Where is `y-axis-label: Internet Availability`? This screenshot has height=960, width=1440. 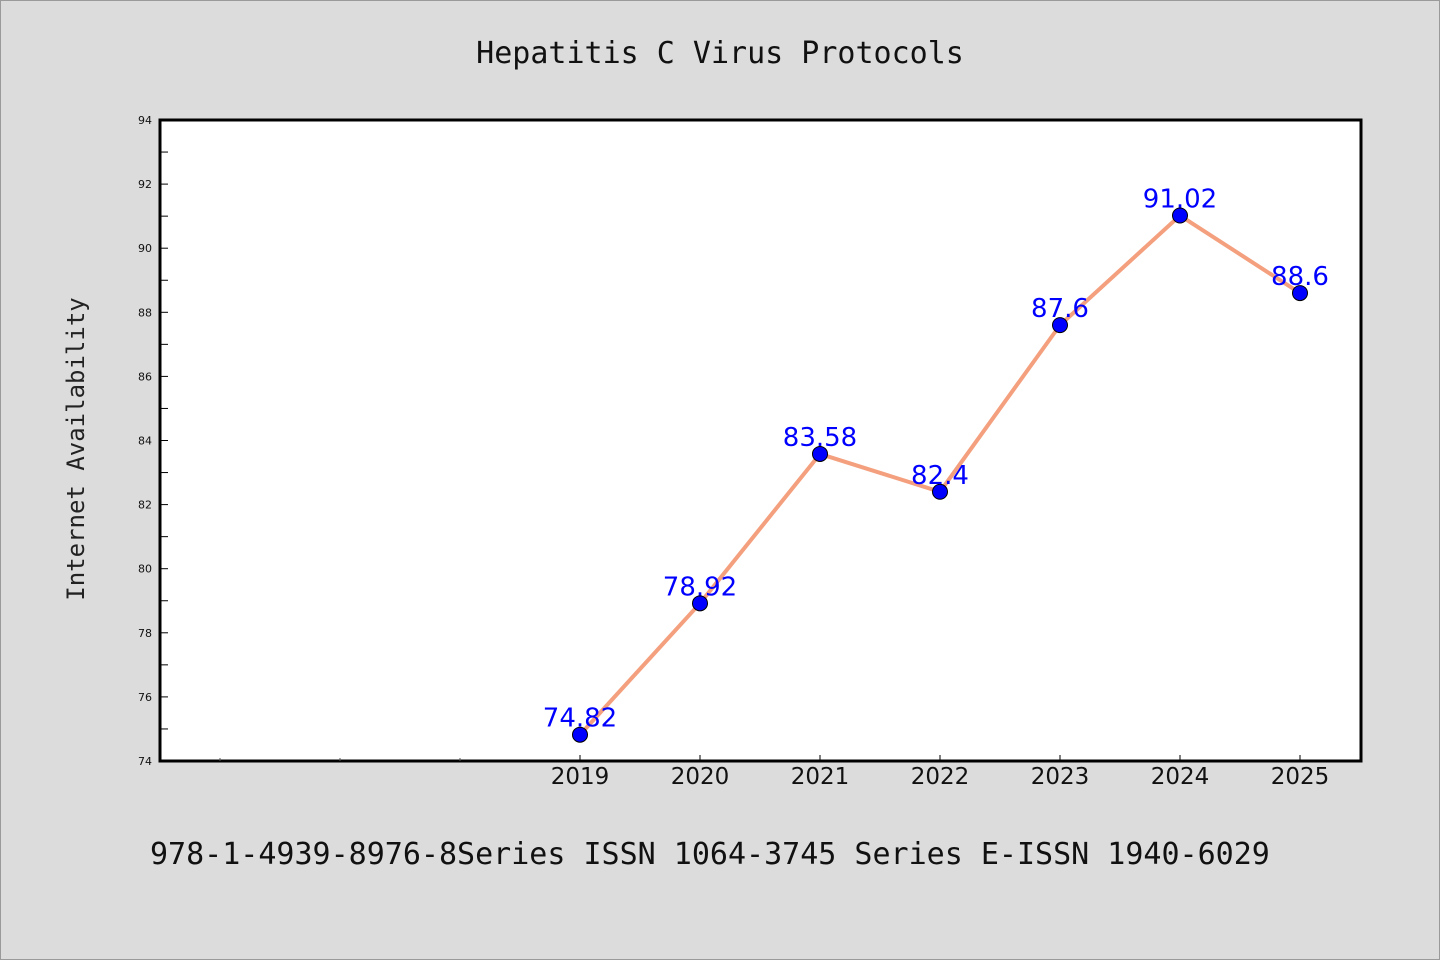 y-axis-label: Internet Availability is located at coordinates (76, 448).